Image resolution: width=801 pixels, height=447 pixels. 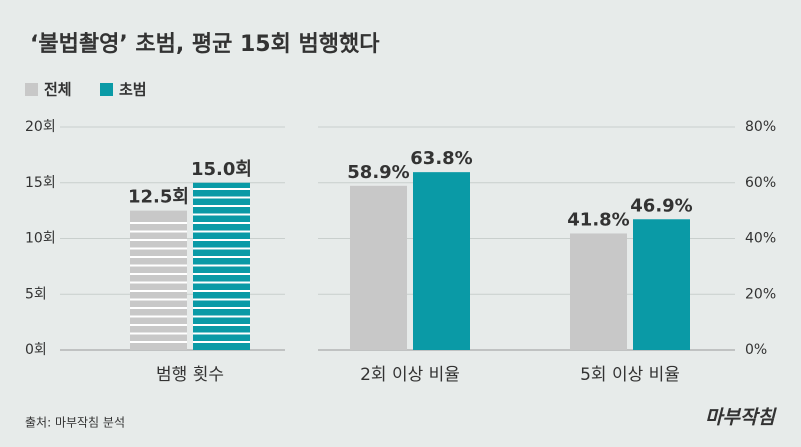 What do you see at coordinates (756, 350) in the screenshot?
I see `y-tick-label: 0%` at bounding box center [756, 350].